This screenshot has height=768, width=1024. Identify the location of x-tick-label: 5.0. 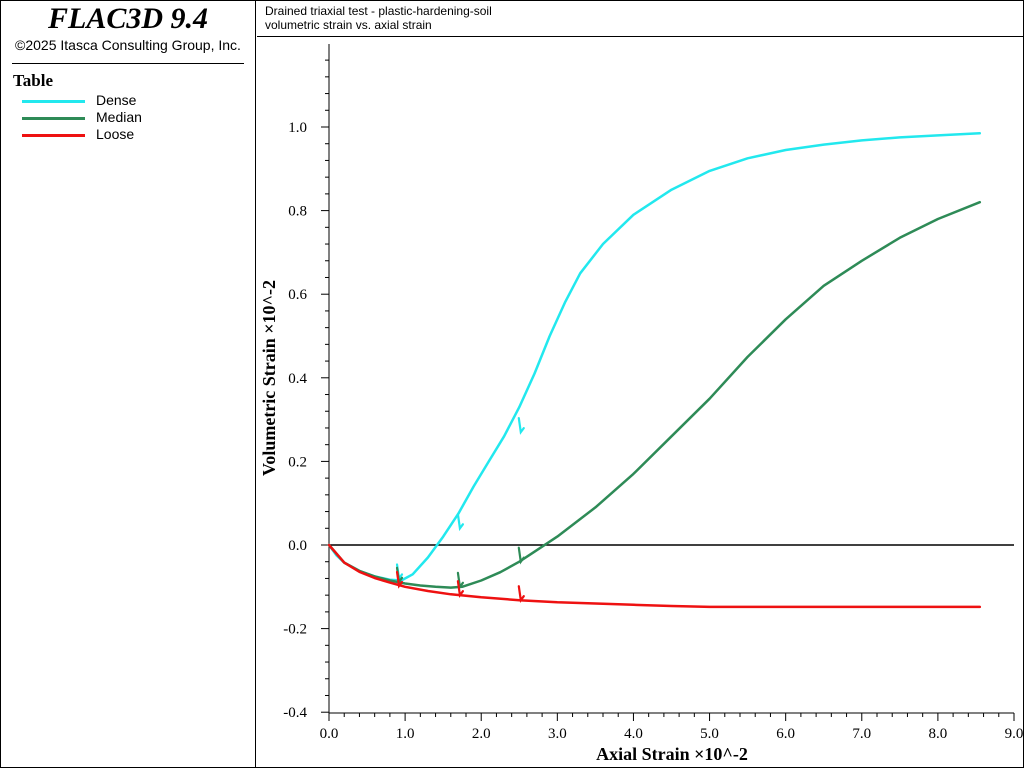
(709, 734).